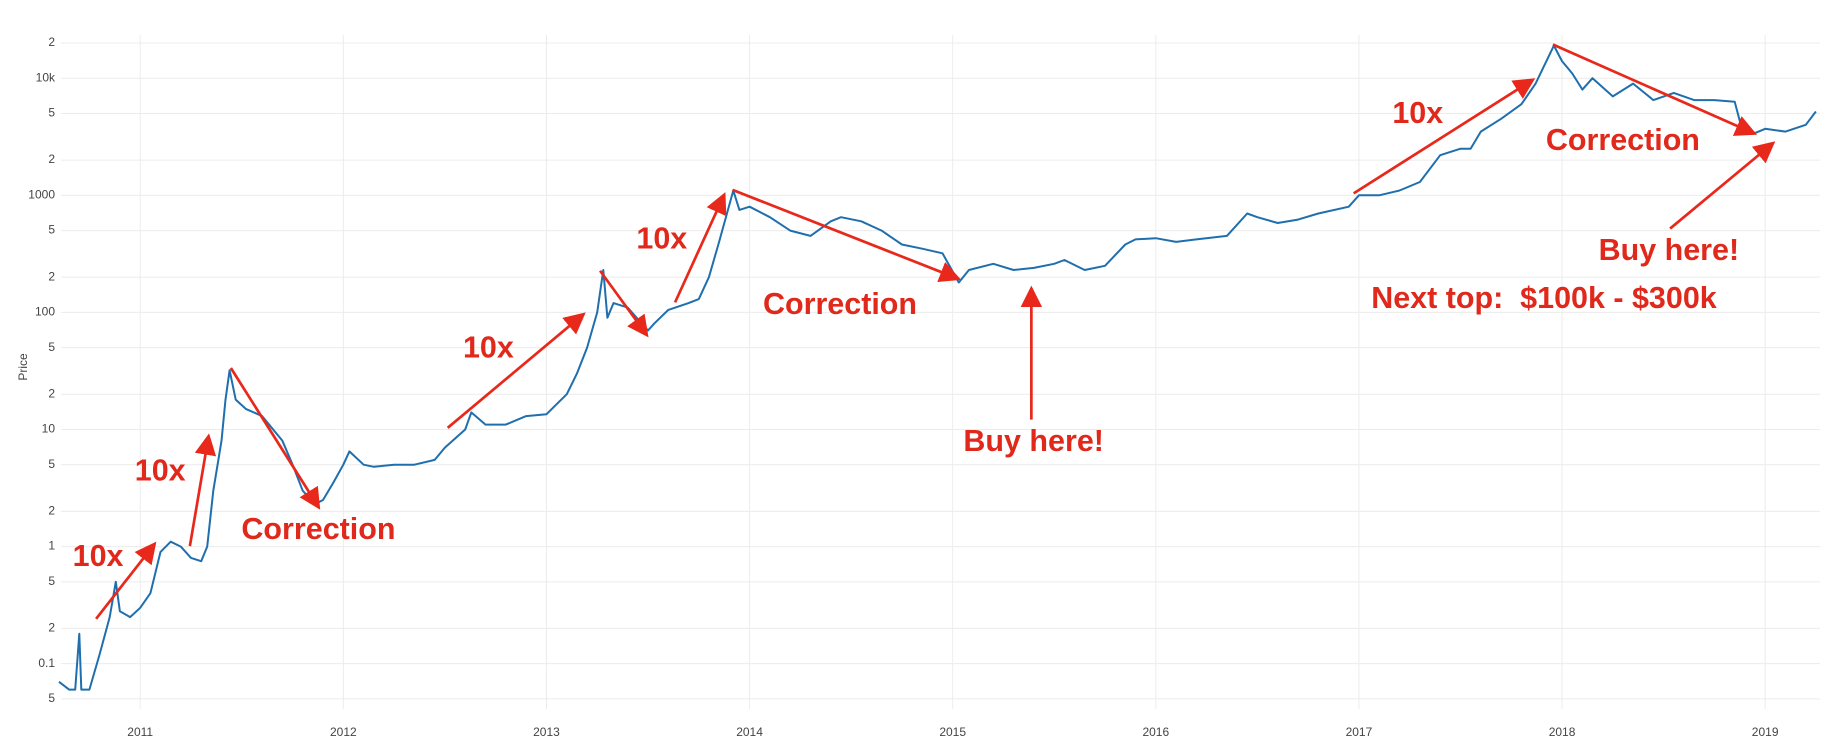 This screenshot has height=753, width=1838. I want to click on y-tick-label: 100, so click(45, 312).